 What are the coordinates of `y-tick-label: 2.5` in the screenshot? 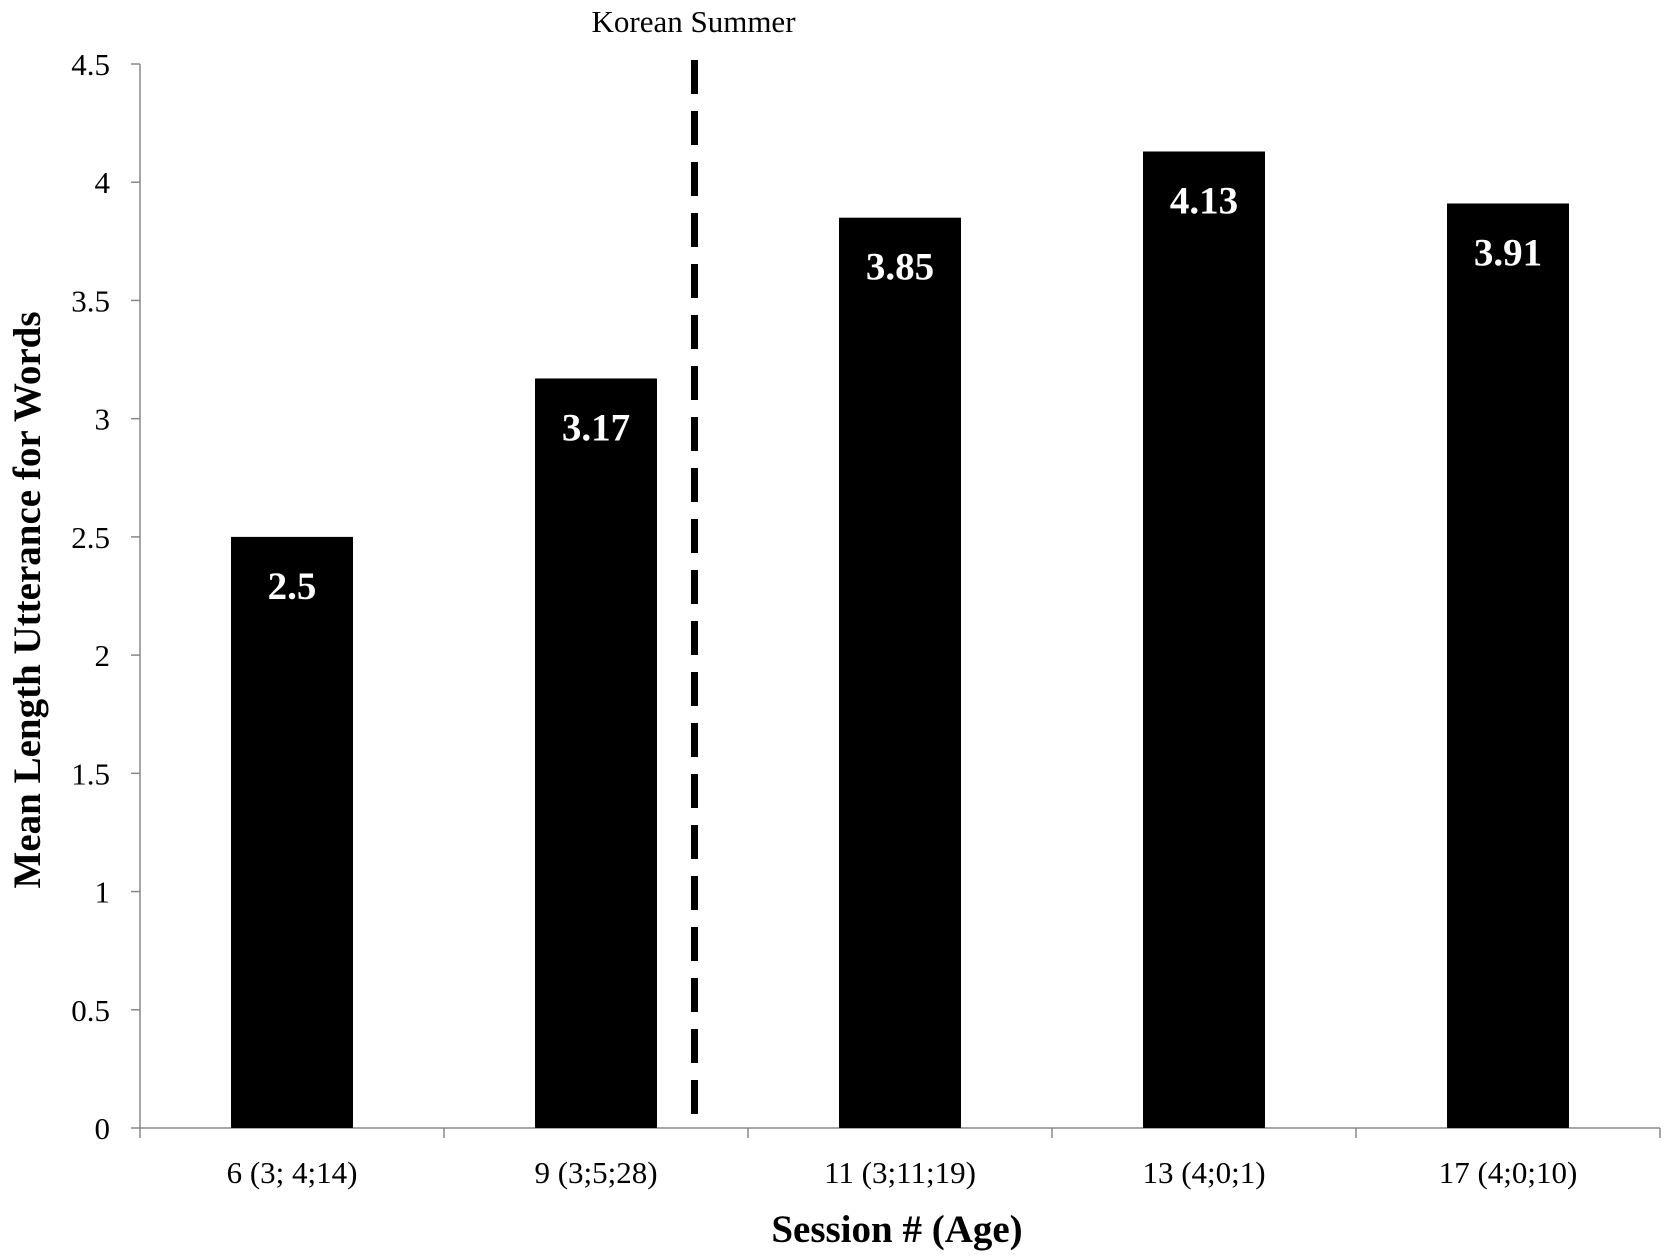 It's located at (90, 537).